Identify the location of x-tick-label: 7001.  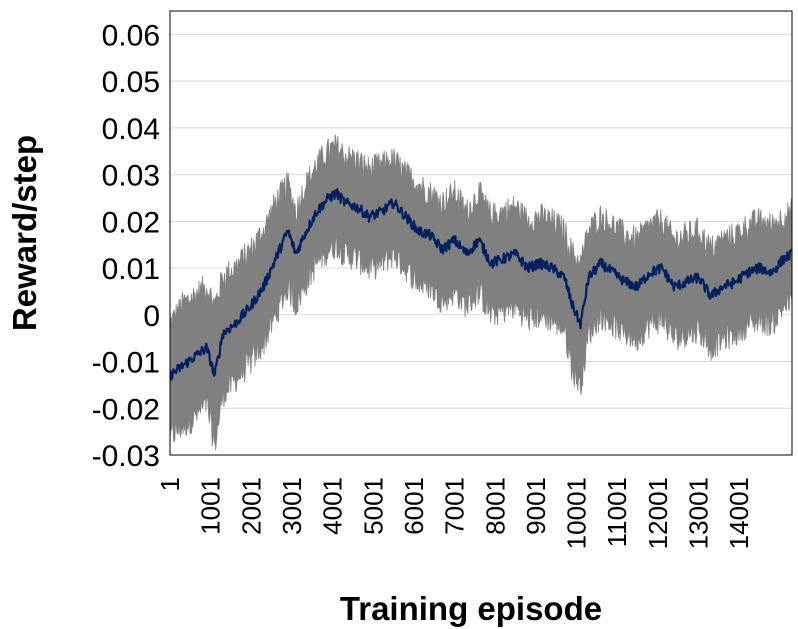
(455, 506).